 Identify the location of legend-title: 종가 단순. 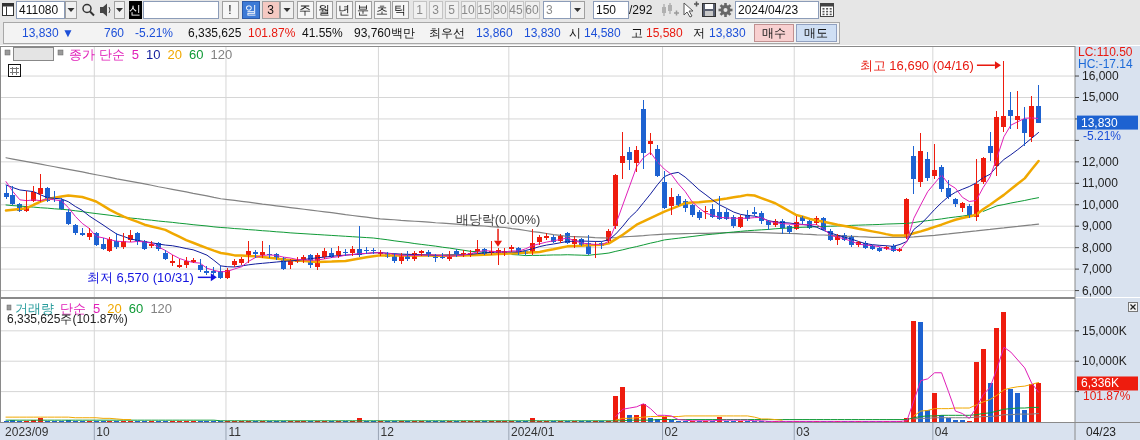
(97, 54).